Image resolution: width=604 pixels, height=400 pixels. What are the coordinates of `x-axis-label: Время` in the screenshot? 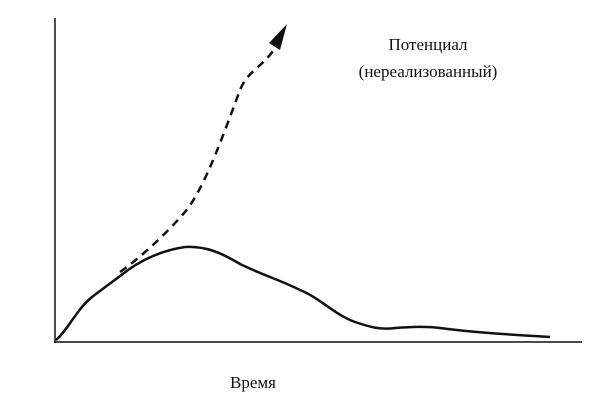 It's located at (253, 382).